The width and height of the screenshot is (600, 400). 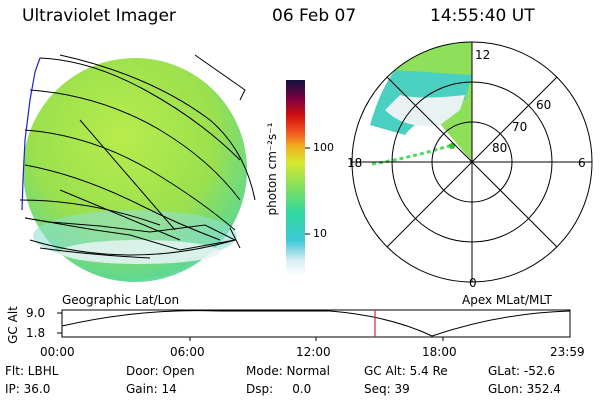 I want to click on status-dsp: Dsp: 0.0, so click(x=279, y=389).